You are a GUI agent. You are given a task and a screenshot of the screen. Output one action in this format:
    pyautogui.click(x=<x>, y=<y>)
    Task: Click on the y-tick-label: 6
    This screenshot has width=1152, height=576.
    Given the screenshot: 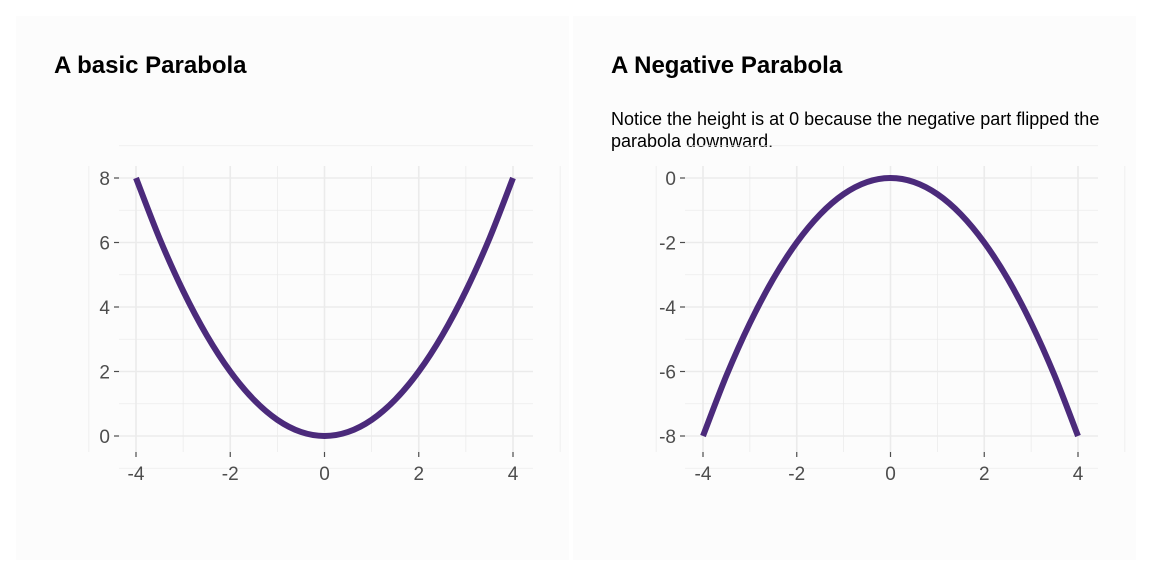 What is the action you would take?
    pyautogui.click(x=104, y=244)
    